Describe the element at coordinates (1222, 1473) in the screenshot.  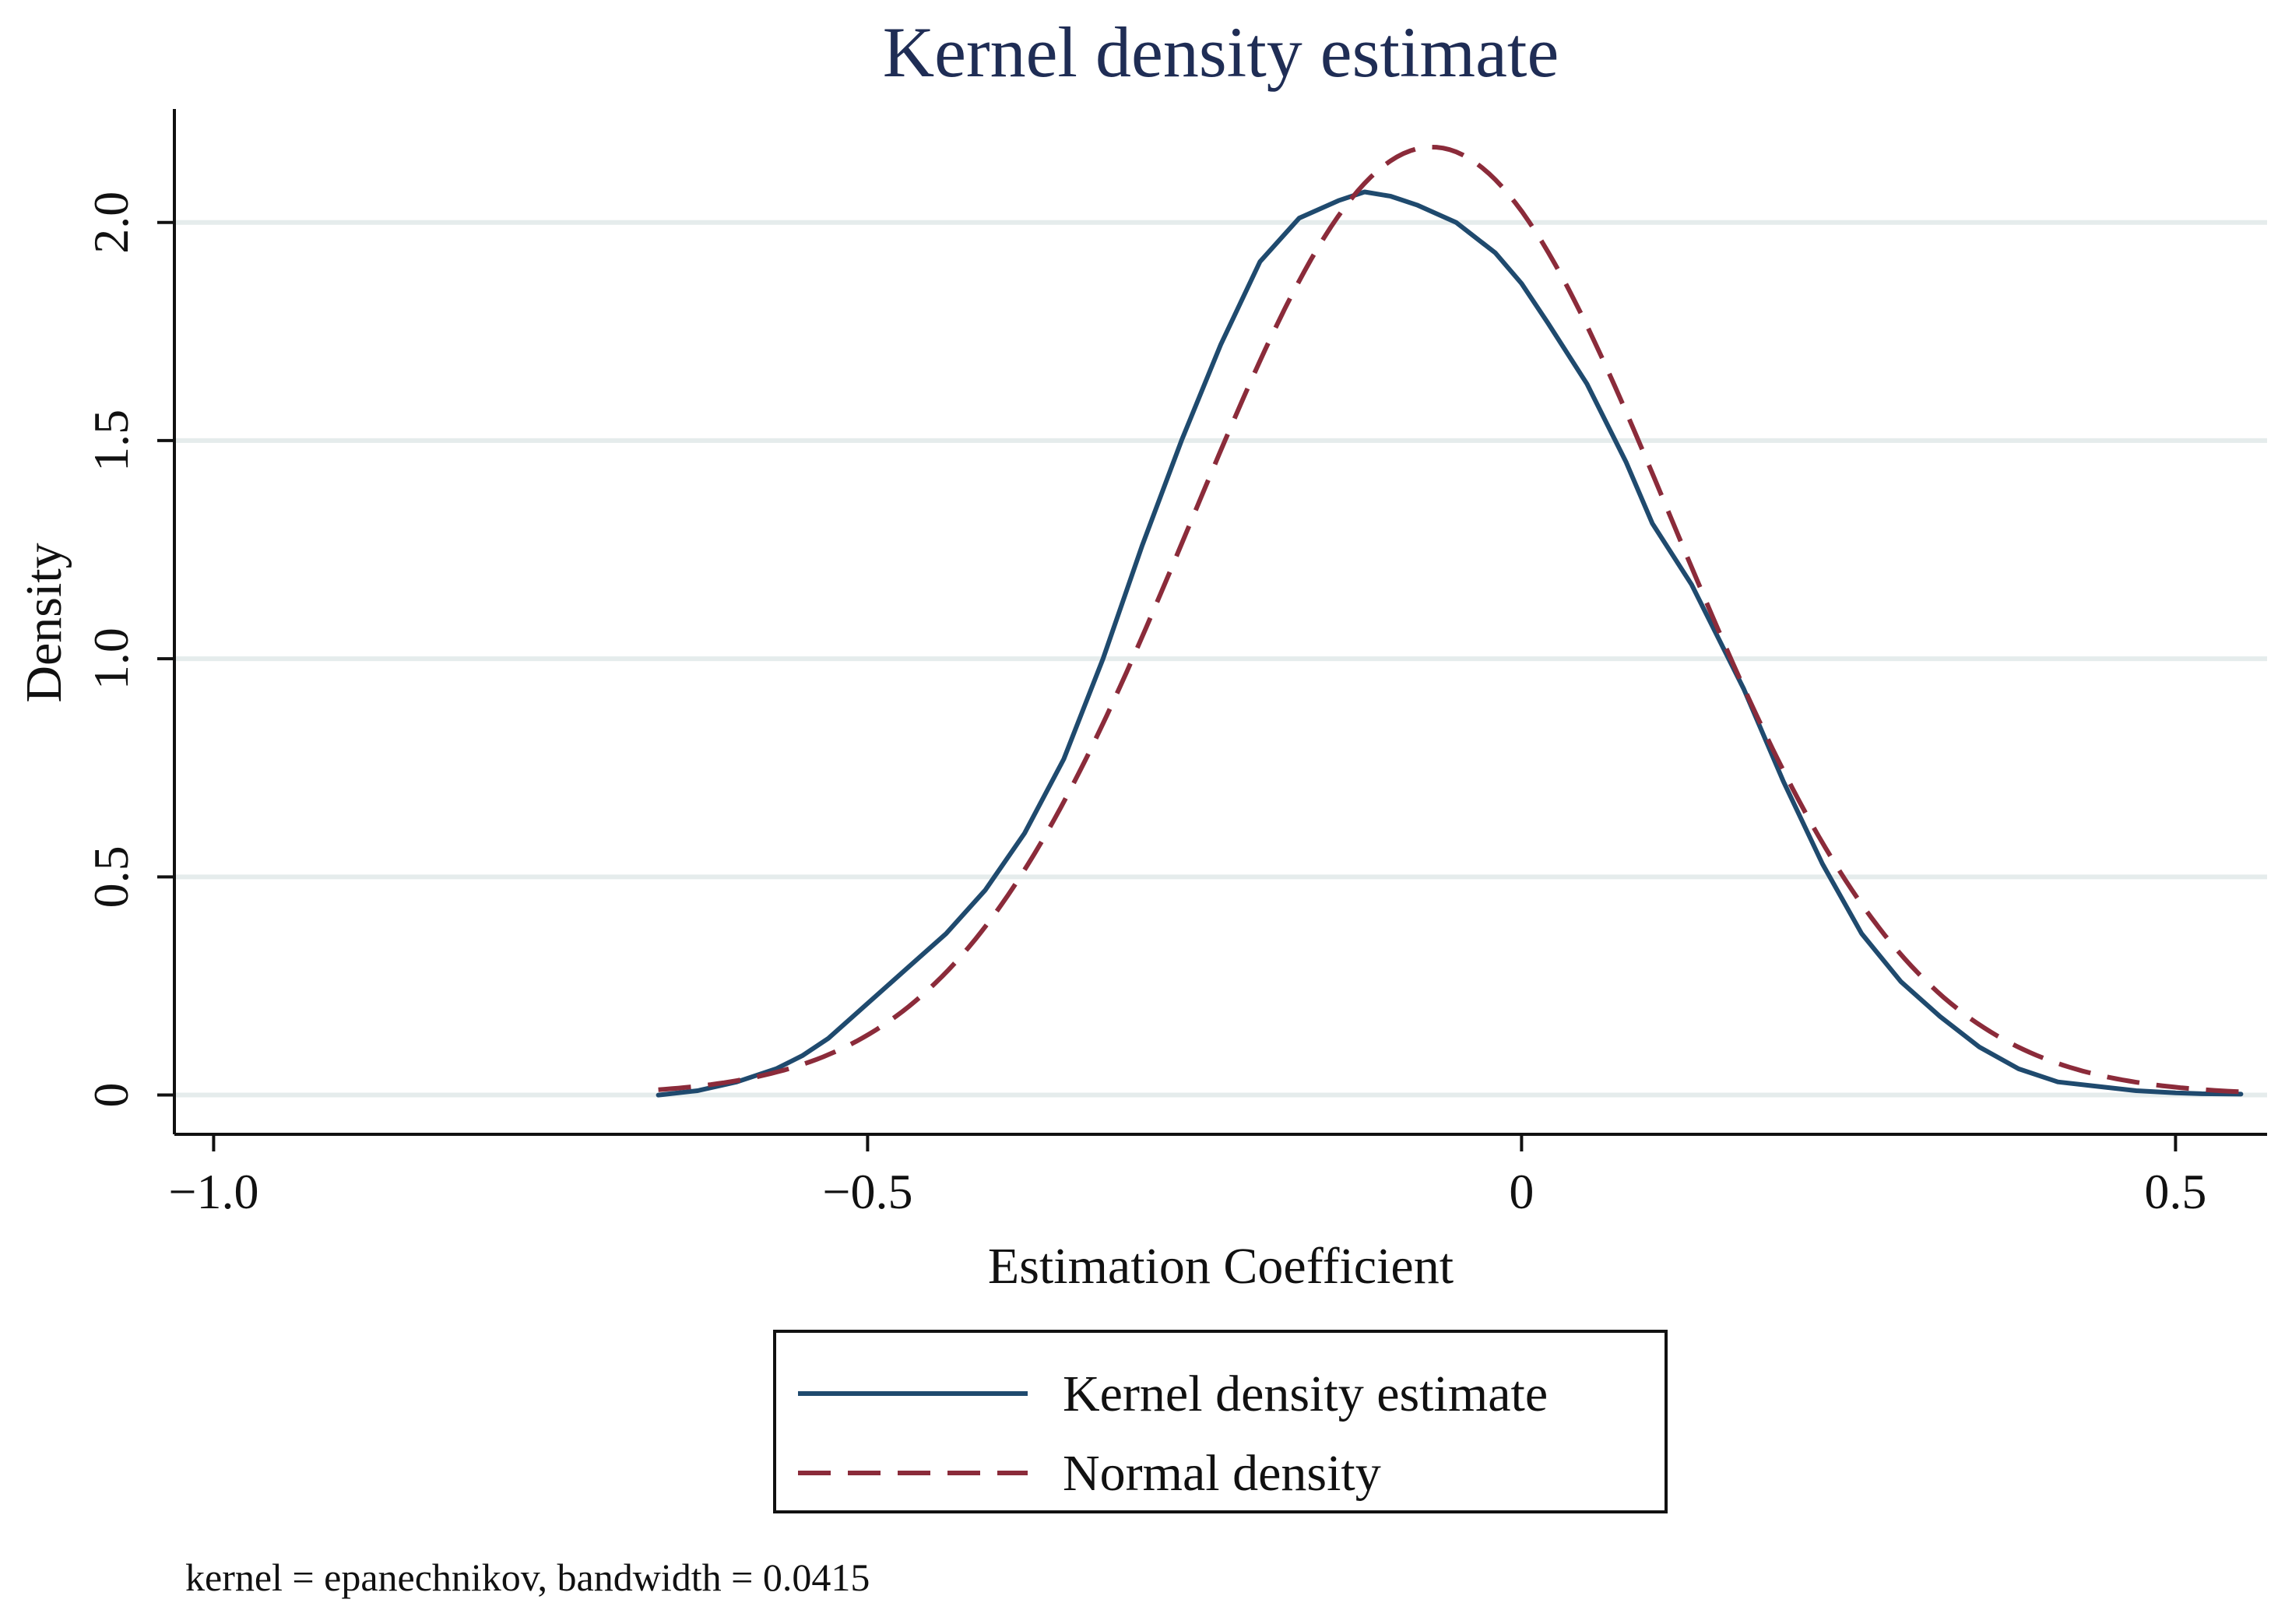
I see `legend-normal-label: Normal density` at that location.